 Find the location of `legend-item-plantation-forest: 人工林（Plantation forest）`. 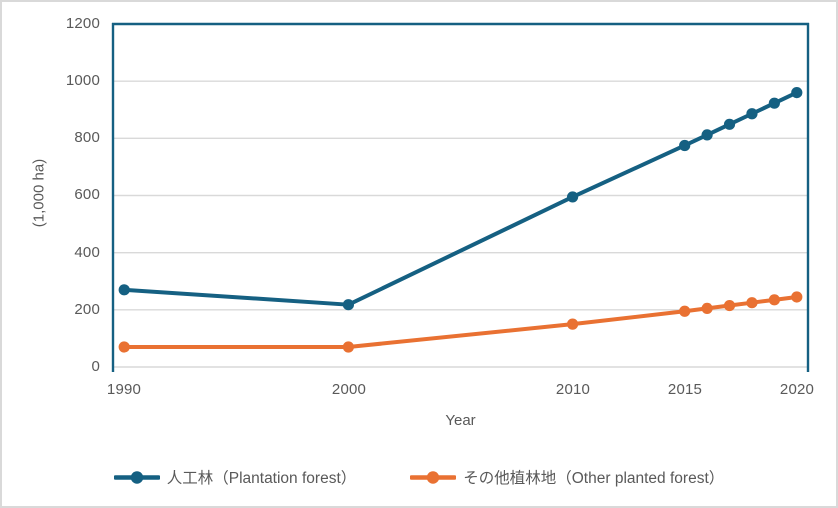

legend-item-plantation-forest: 人工林（Plantation forest） is located at coordinates (235, 477).